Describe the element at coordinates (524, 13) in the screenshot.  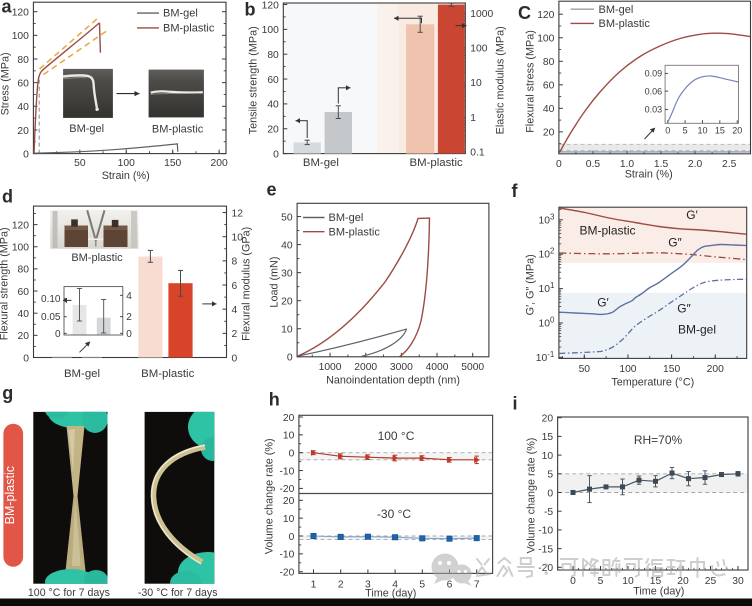
I see `svg-text: C` at that location.